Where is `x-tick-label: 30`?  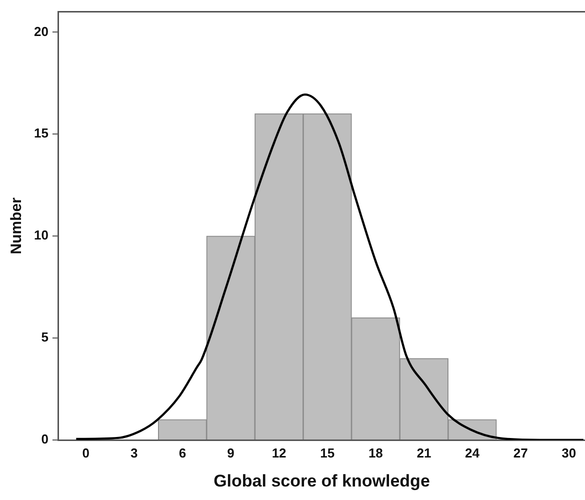 x-tick-label: 30 is located at coordinates (569, 452).